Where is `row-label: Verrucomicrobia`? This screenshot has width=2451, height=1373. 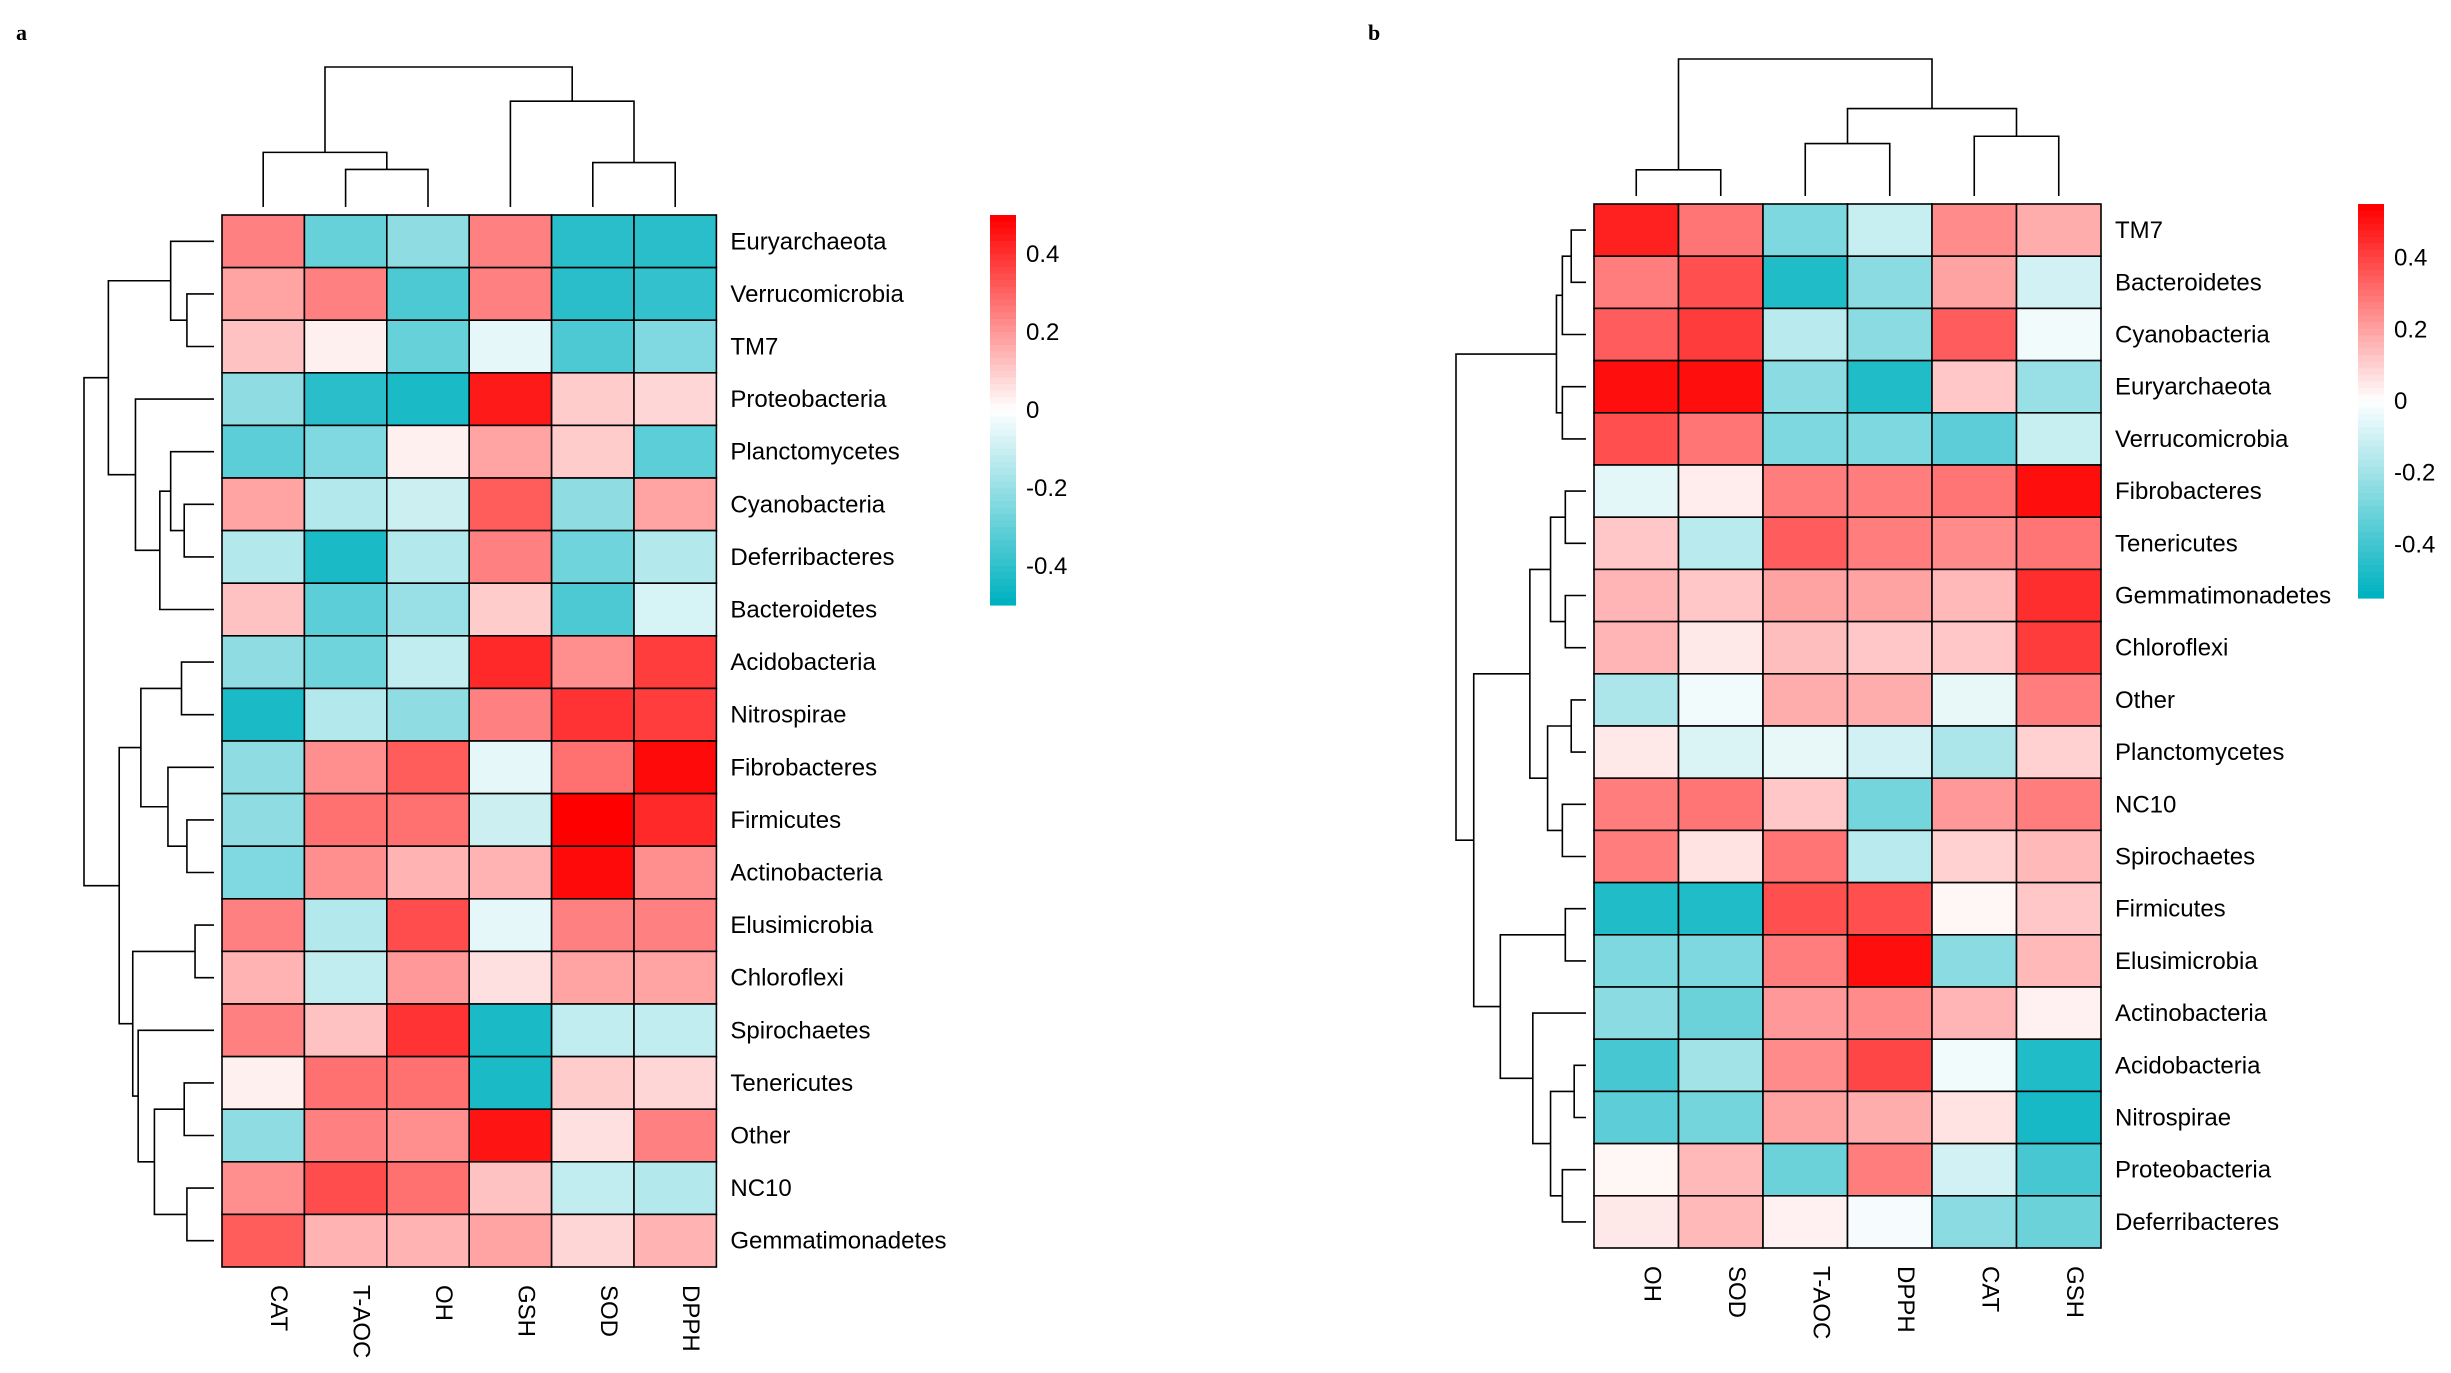
row-label: Verrucomicrobia is located at coordinates (817, 294).